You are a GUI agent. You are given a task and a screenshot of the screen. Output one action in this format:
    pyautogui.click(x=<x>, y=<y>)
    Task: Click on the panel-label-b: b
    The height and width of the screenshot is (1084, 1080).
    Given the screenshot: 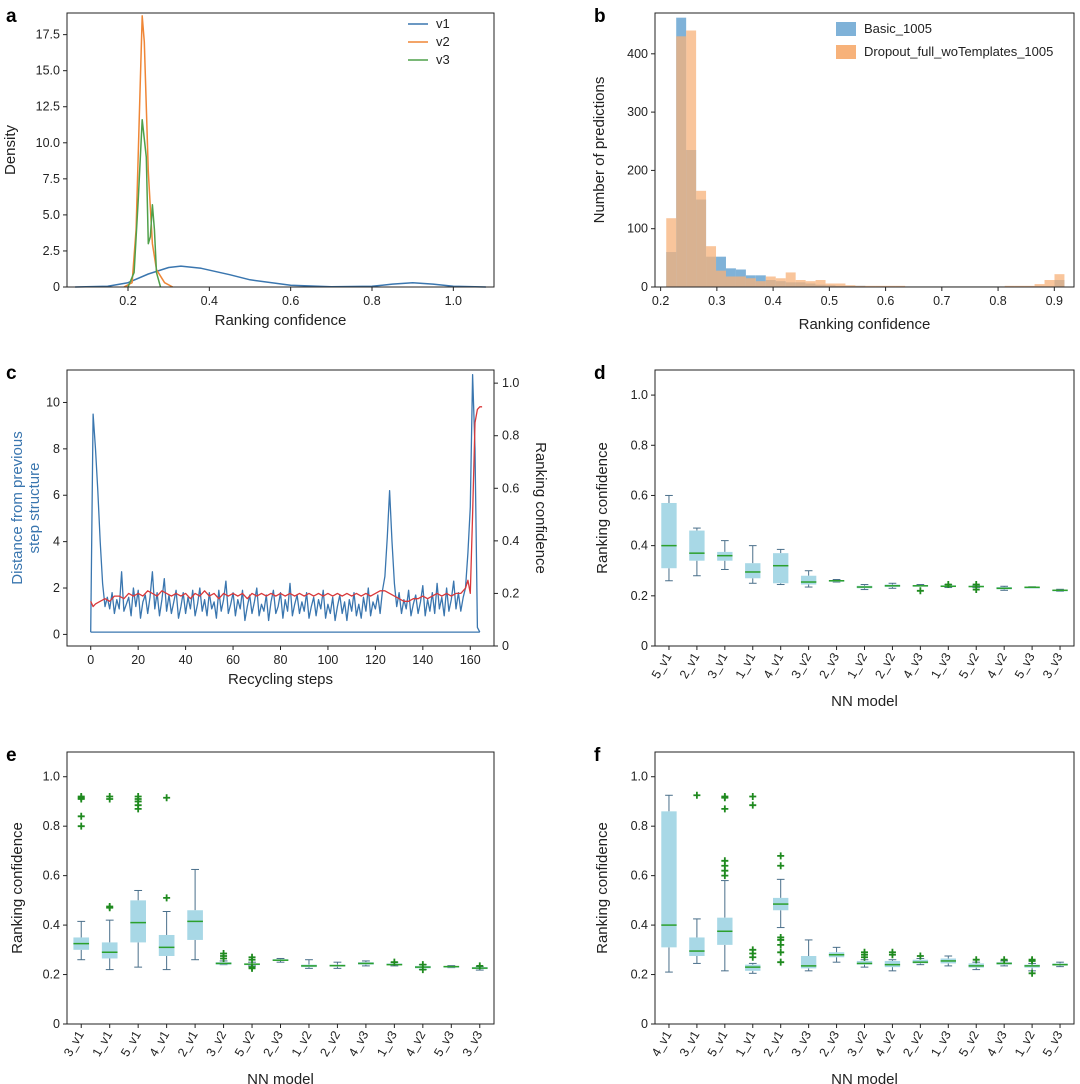 What is the action you would take?
    pyautogui.click(x=600, y=16)
    